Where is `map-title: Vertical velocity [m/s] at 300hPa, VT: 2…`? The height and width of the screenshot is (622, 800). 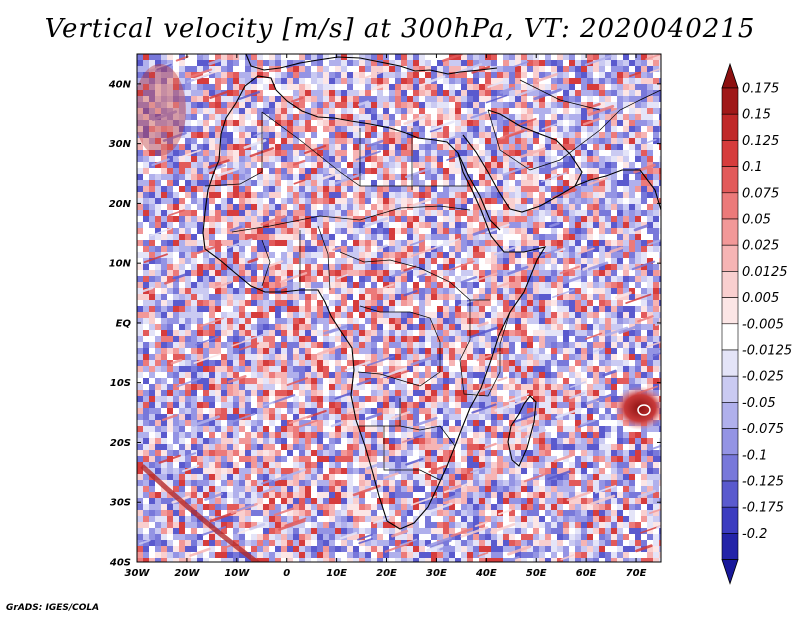 map-title: Vertical velocity [m/s] at 300hPa, VT: 2… is located at coordinates (400, 29).